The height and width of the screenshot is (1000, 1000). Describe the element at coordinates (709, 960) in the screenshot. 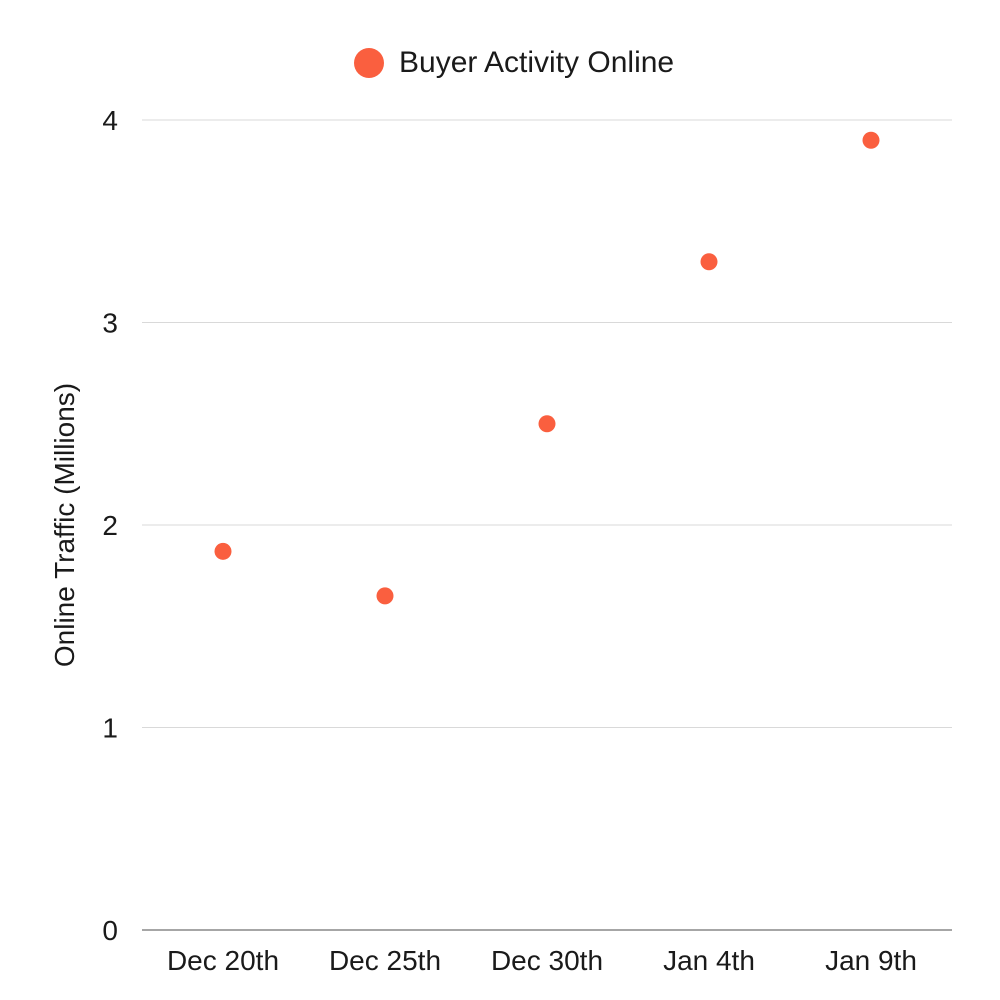

I see `x-tick-label: Jan 4th` at that location.